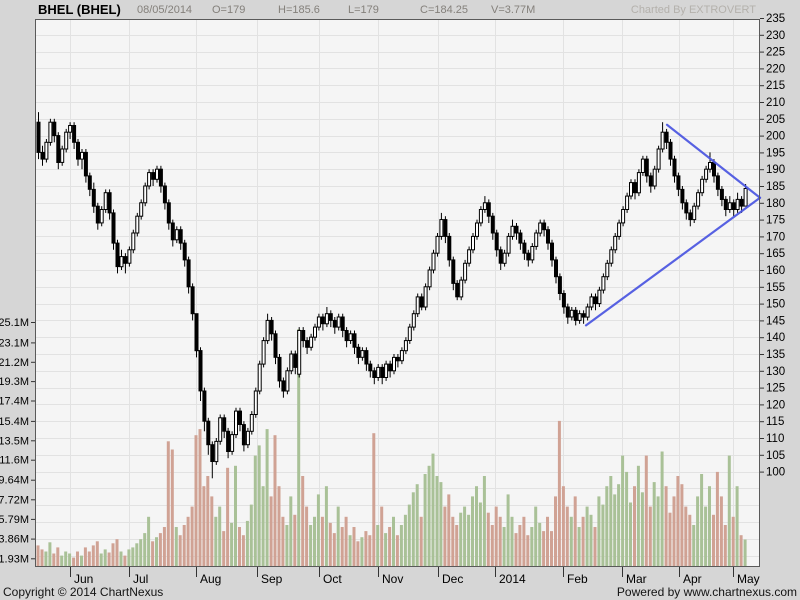  I want to click on volume-axis-label: 25.1M, so click(14, 323).